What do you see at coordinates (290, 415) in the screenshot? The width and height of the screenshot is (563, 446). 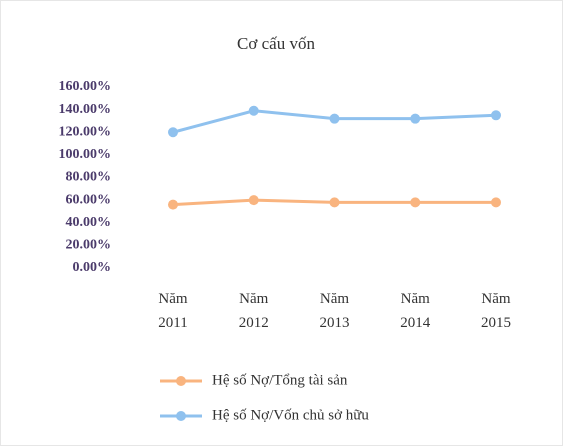 I see `legend-label: Hệ số Nợ/Vốn chủ sở hữu` at bounding box center [290, 415].